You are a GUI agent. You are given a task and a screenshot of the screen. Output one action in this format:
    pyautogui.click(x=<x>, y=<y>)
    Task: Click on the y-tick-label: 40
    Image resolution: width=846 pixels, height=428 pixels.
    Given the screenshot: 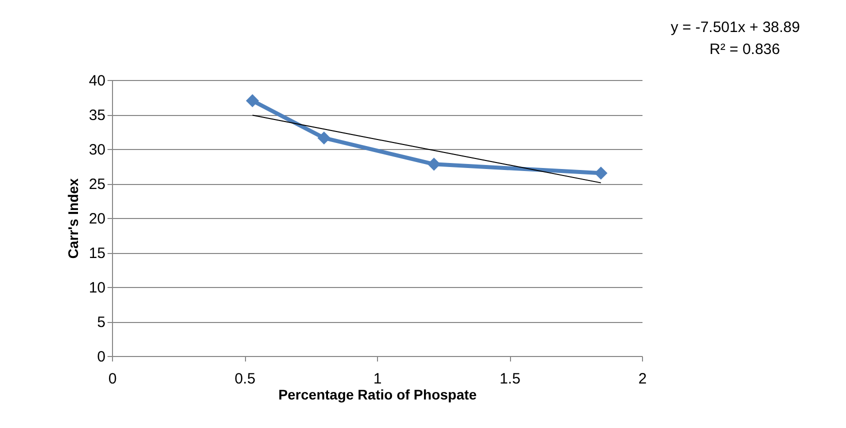 What is the action you would take?
    pyautogui.click(x=97, y=81)
    